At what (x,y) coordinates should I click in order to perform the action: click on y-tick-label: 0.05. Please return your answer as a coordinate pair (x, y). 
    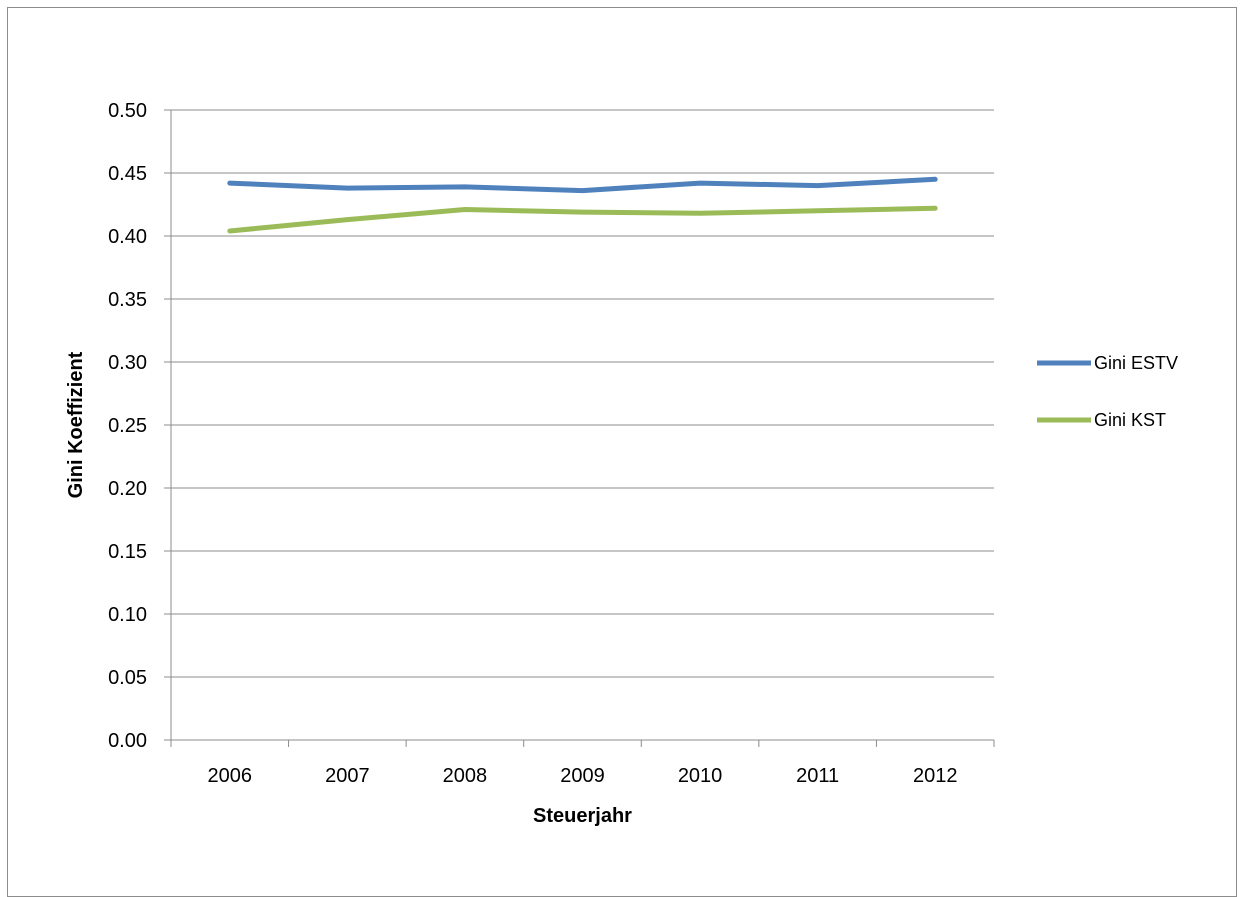
    Looking at the image, I should click on (127, 678).